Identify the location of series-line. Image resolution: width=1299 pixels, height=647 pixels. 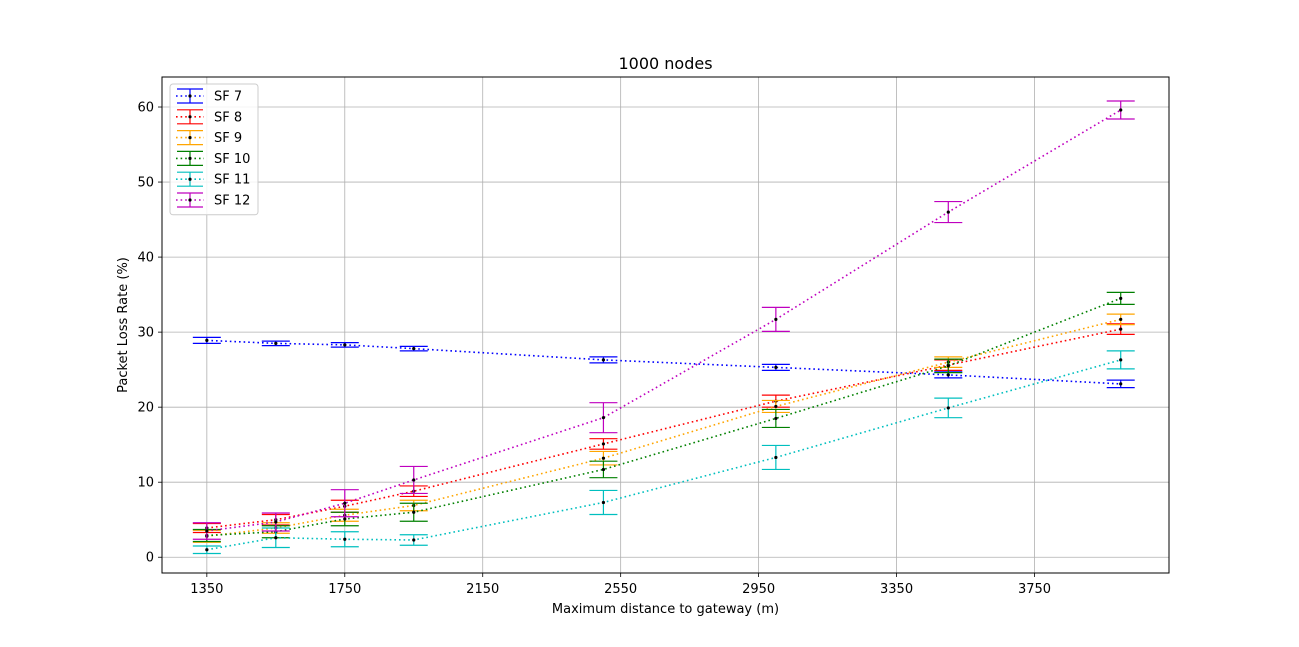
(663, 362).